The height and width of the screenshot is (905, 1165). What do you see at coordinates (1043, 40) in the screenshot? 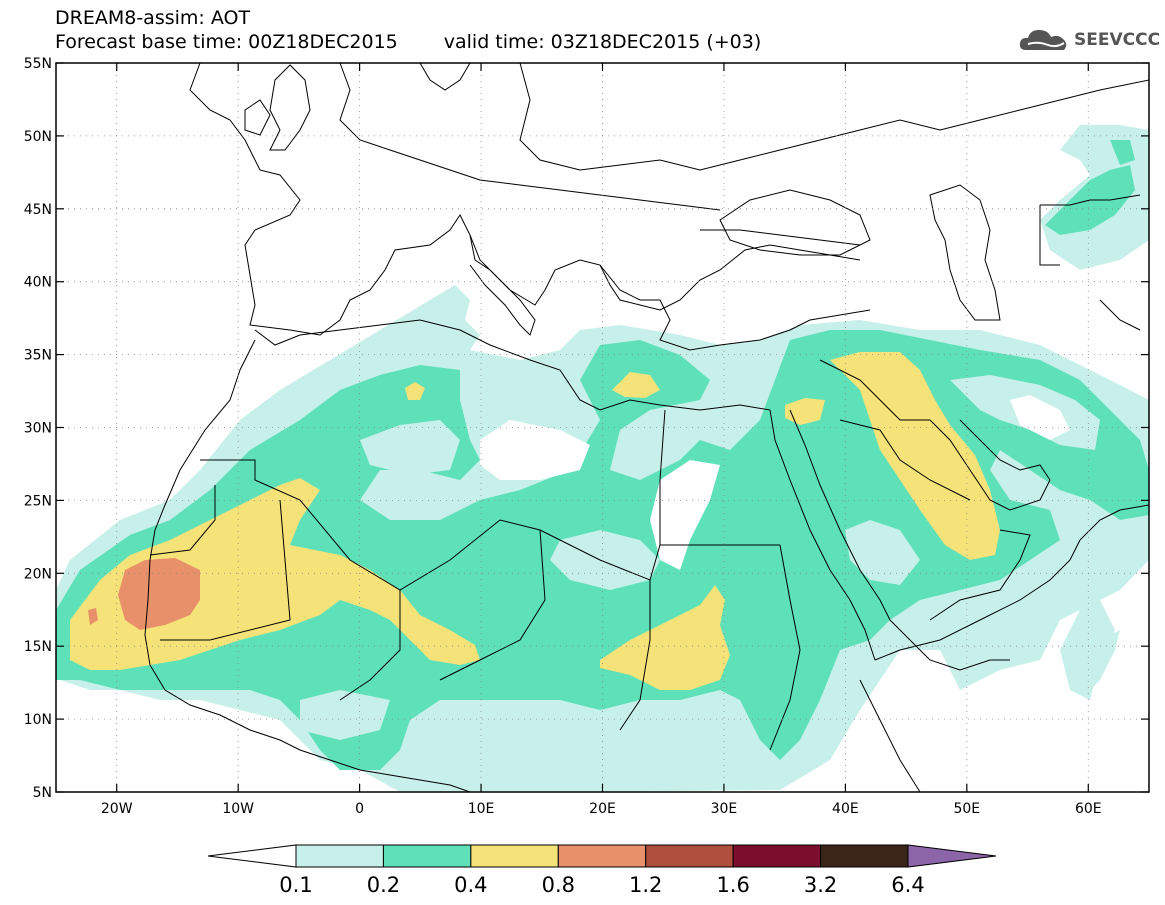
I see `cloud-icon` at bounding box center [1043, 40].